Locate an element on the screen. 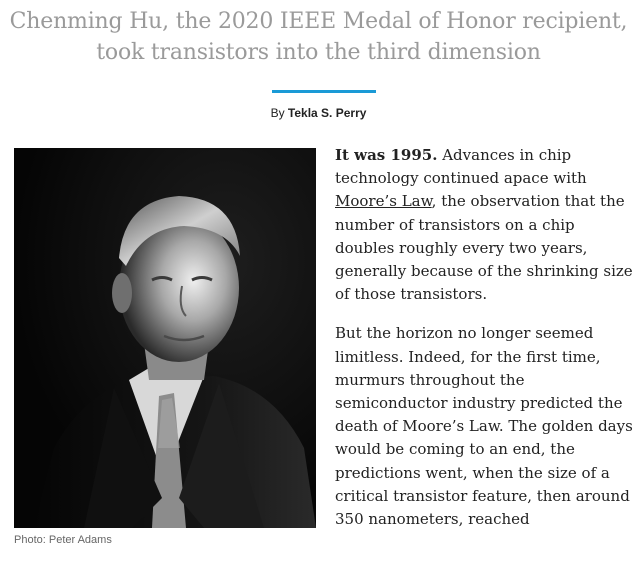 This screenshot has width=637, height=561. byline-author: Tekla S. Perry is located at coordinates (327, 113).